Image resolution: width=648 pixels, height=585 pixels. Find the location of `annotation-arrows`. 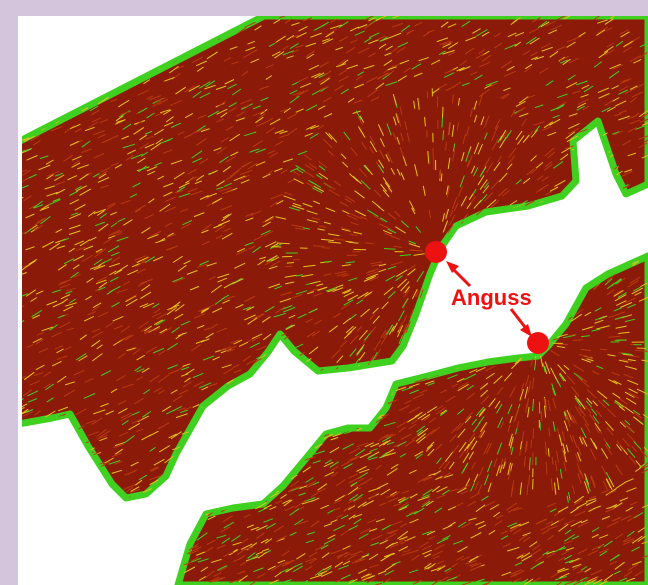

annotation-arrows is located at coordinates (489, 299).